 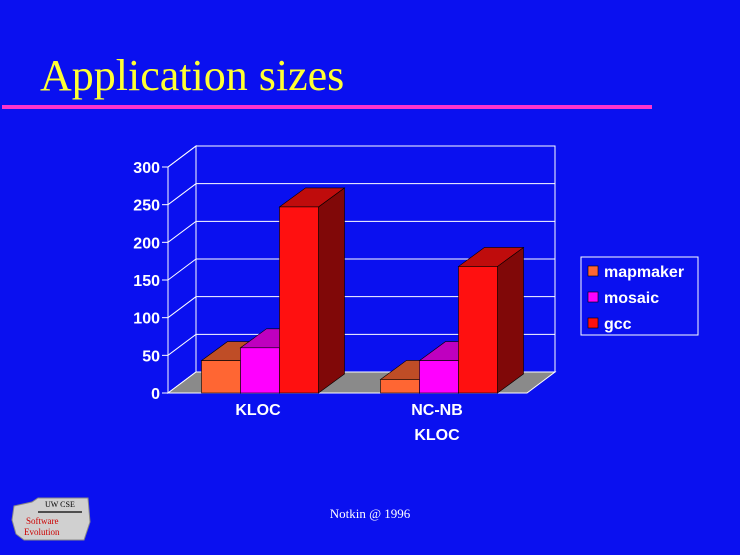 What do you see at coordinates (644, 272) in the screenshot?
I see `legend-label-mapmaker: mapmaker` at bounding box center [644, 272].